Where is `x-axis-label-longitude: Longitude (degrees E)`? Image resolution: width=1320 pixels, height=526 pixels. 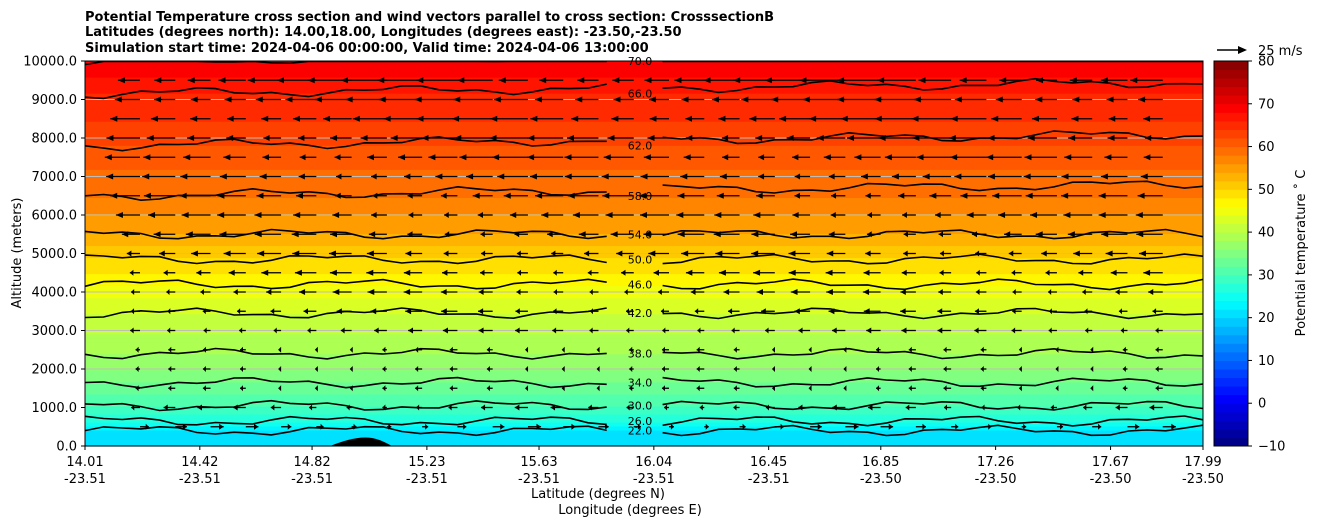 x-axis-label-longitude: Longitude (degrees E) is located at coordinates (630, 510).